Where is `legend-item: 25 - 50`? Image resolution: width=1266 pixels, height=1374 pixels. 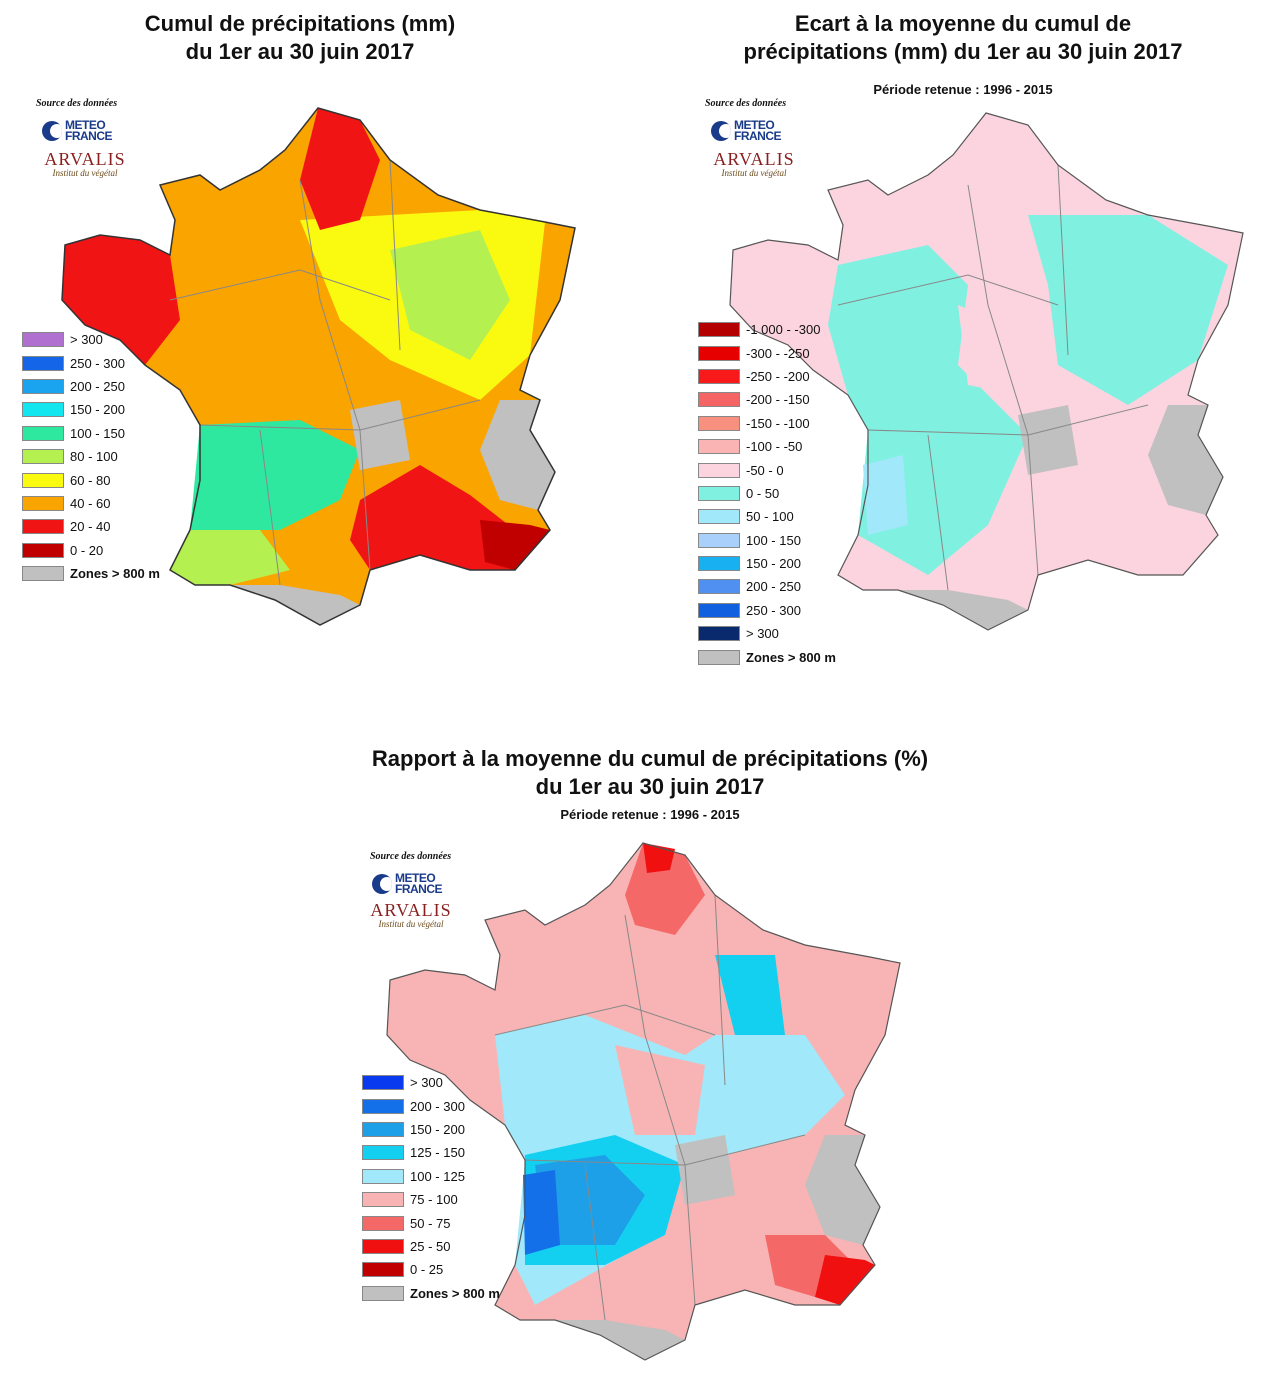 legend-item: 25 - 50 is located at coordinates (431, 1246).